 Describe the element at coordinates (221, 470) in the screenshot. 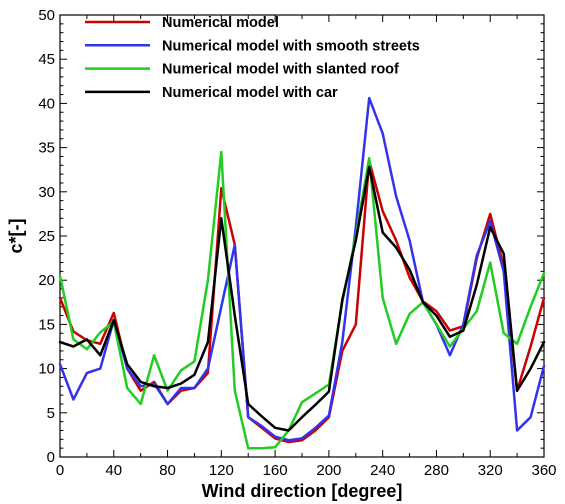

I see `x-tick-label: 120` at that location.